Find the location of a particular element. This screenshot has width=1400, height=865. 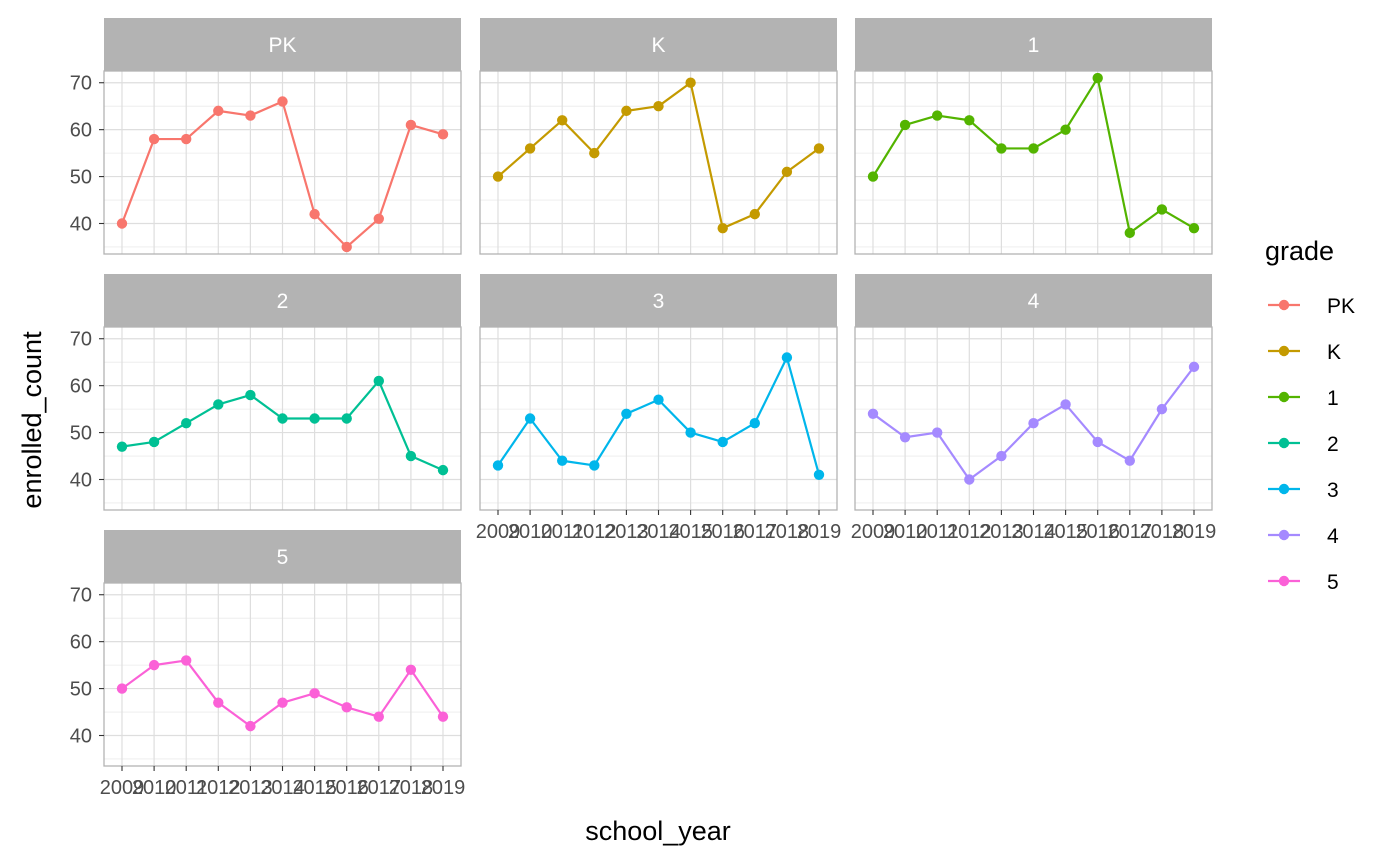

facet-strip-label: 5 is located at coordinates (283, 557).